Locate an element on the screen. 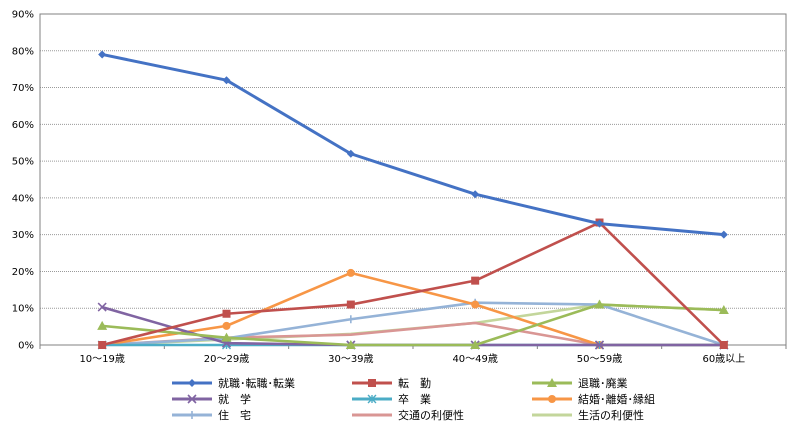  legend-label: 卒 業 is located at coordinates (414, 399).